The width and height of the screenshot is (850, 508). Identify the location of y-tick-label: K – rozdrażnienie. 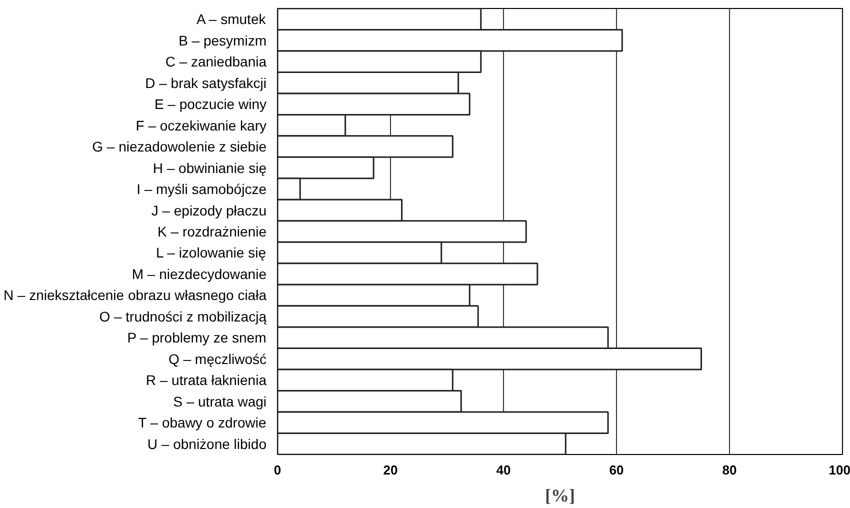
(212, 232).